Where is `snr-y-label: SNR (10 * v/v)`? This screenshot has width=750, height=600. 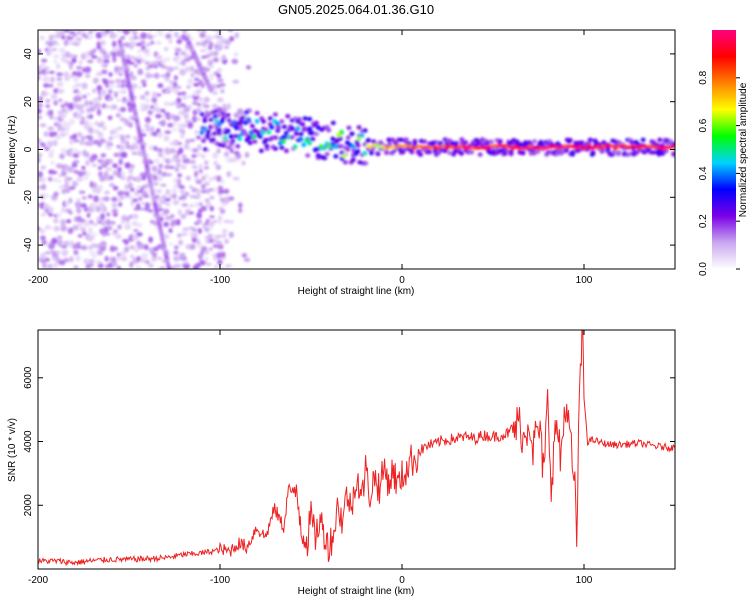 snr-y-label: SNR (10 * v/v) is located at coordinates (12, 450).